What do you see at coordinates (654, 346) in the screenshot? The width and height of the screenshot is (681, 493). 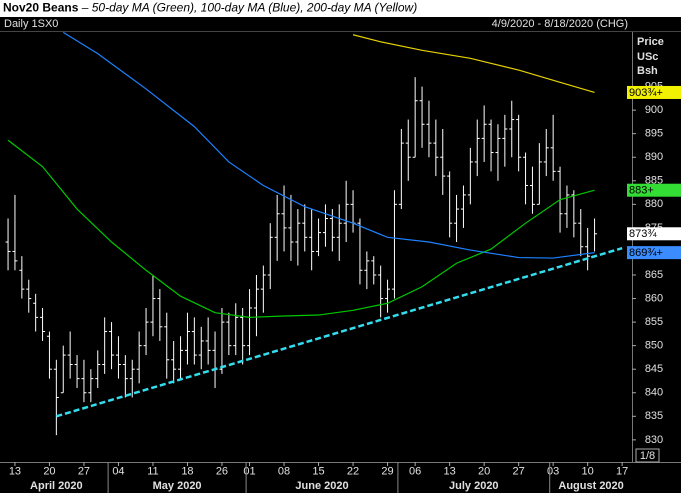 I see `y-tick-label: 850` at bounding box center [654, 346].